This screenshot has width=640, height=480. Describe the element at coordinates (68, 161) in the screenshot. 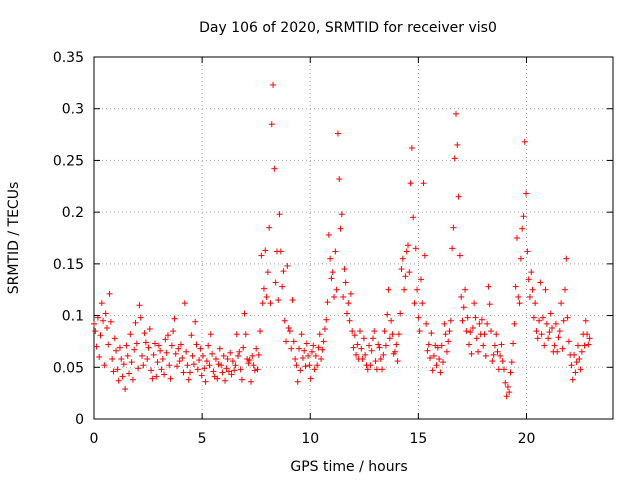

I see `y-tick-label: 0.25` at that location.